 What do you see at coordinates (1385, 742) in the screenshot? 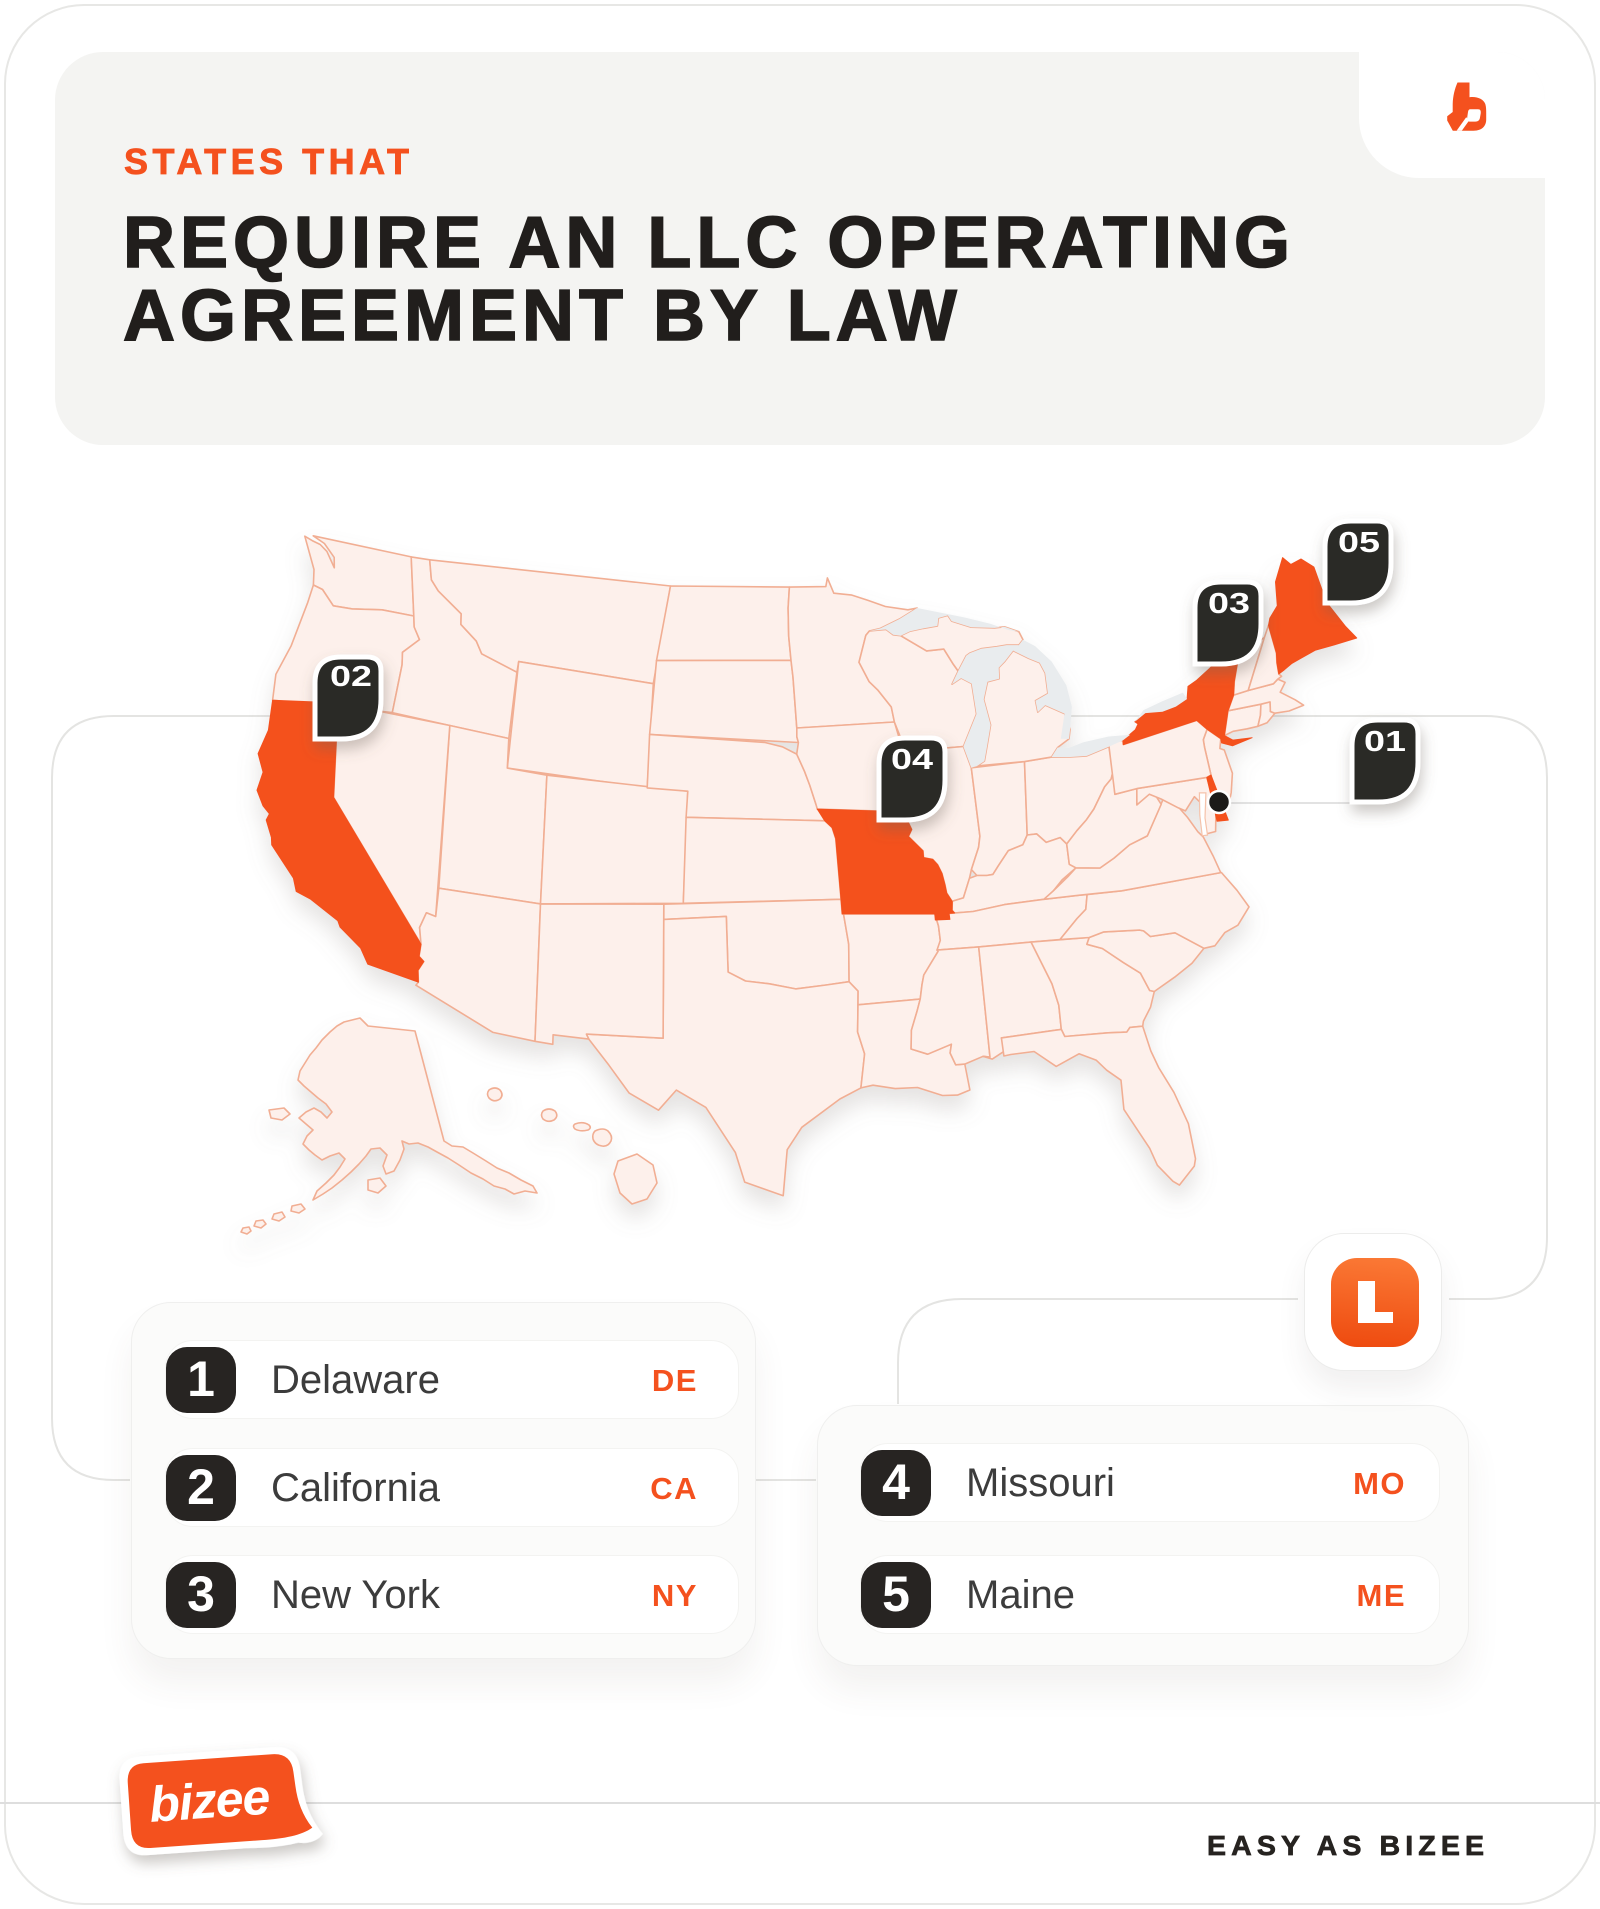
I see `svg-text: 01` at bounding box center [1385, 742].